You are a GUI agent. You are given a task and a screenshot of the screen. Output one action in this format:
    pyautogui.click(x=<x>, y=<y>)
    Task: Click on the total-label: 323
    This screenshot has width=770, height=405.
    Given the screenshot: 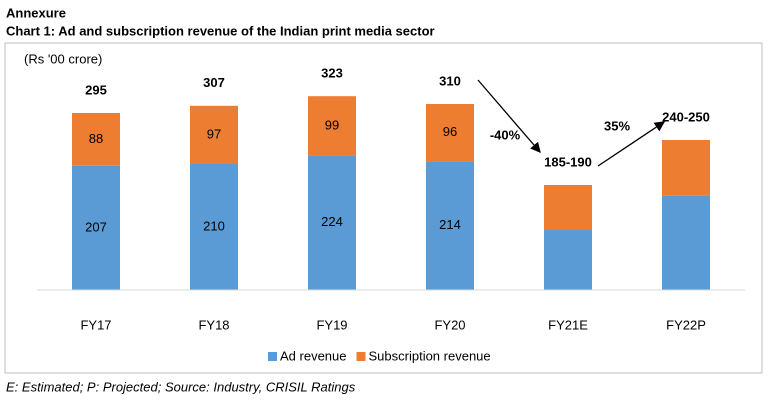 What is the action you would take?
    pyautogui.click(x=332, y=73)
    